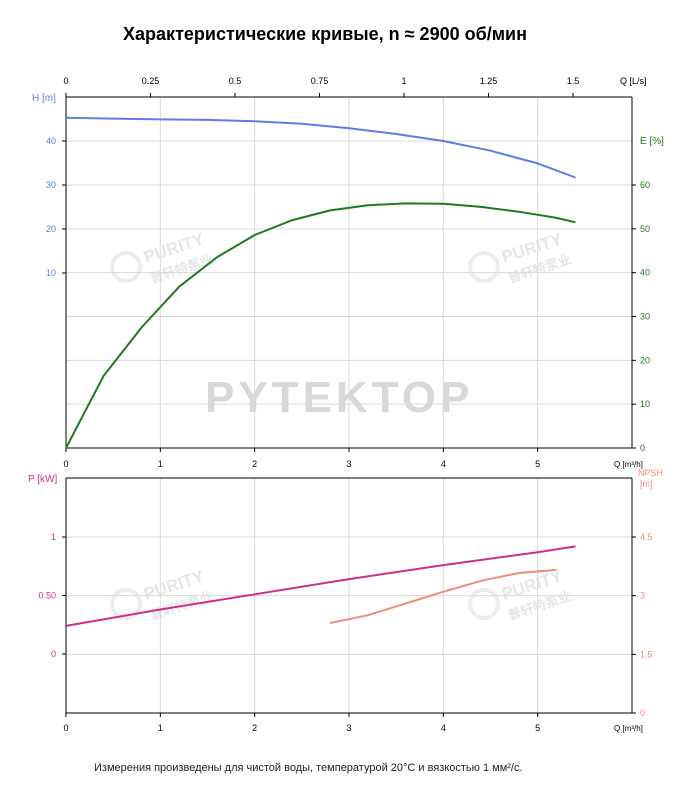  Describe the element at coordinates (44, 98) in the screenshot. I see `h-axis-label: H [m]` at that location.